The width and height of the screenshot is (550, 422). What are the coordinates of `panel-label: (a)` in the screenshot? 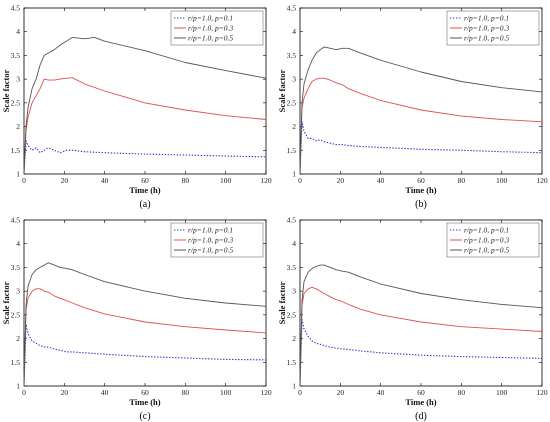 It's located at (144, 204).